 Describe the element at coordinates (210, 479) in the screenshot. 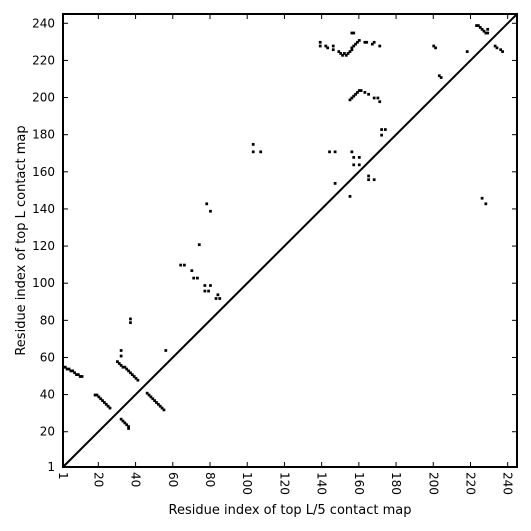

I see `x-tick-label: 80` at that location.